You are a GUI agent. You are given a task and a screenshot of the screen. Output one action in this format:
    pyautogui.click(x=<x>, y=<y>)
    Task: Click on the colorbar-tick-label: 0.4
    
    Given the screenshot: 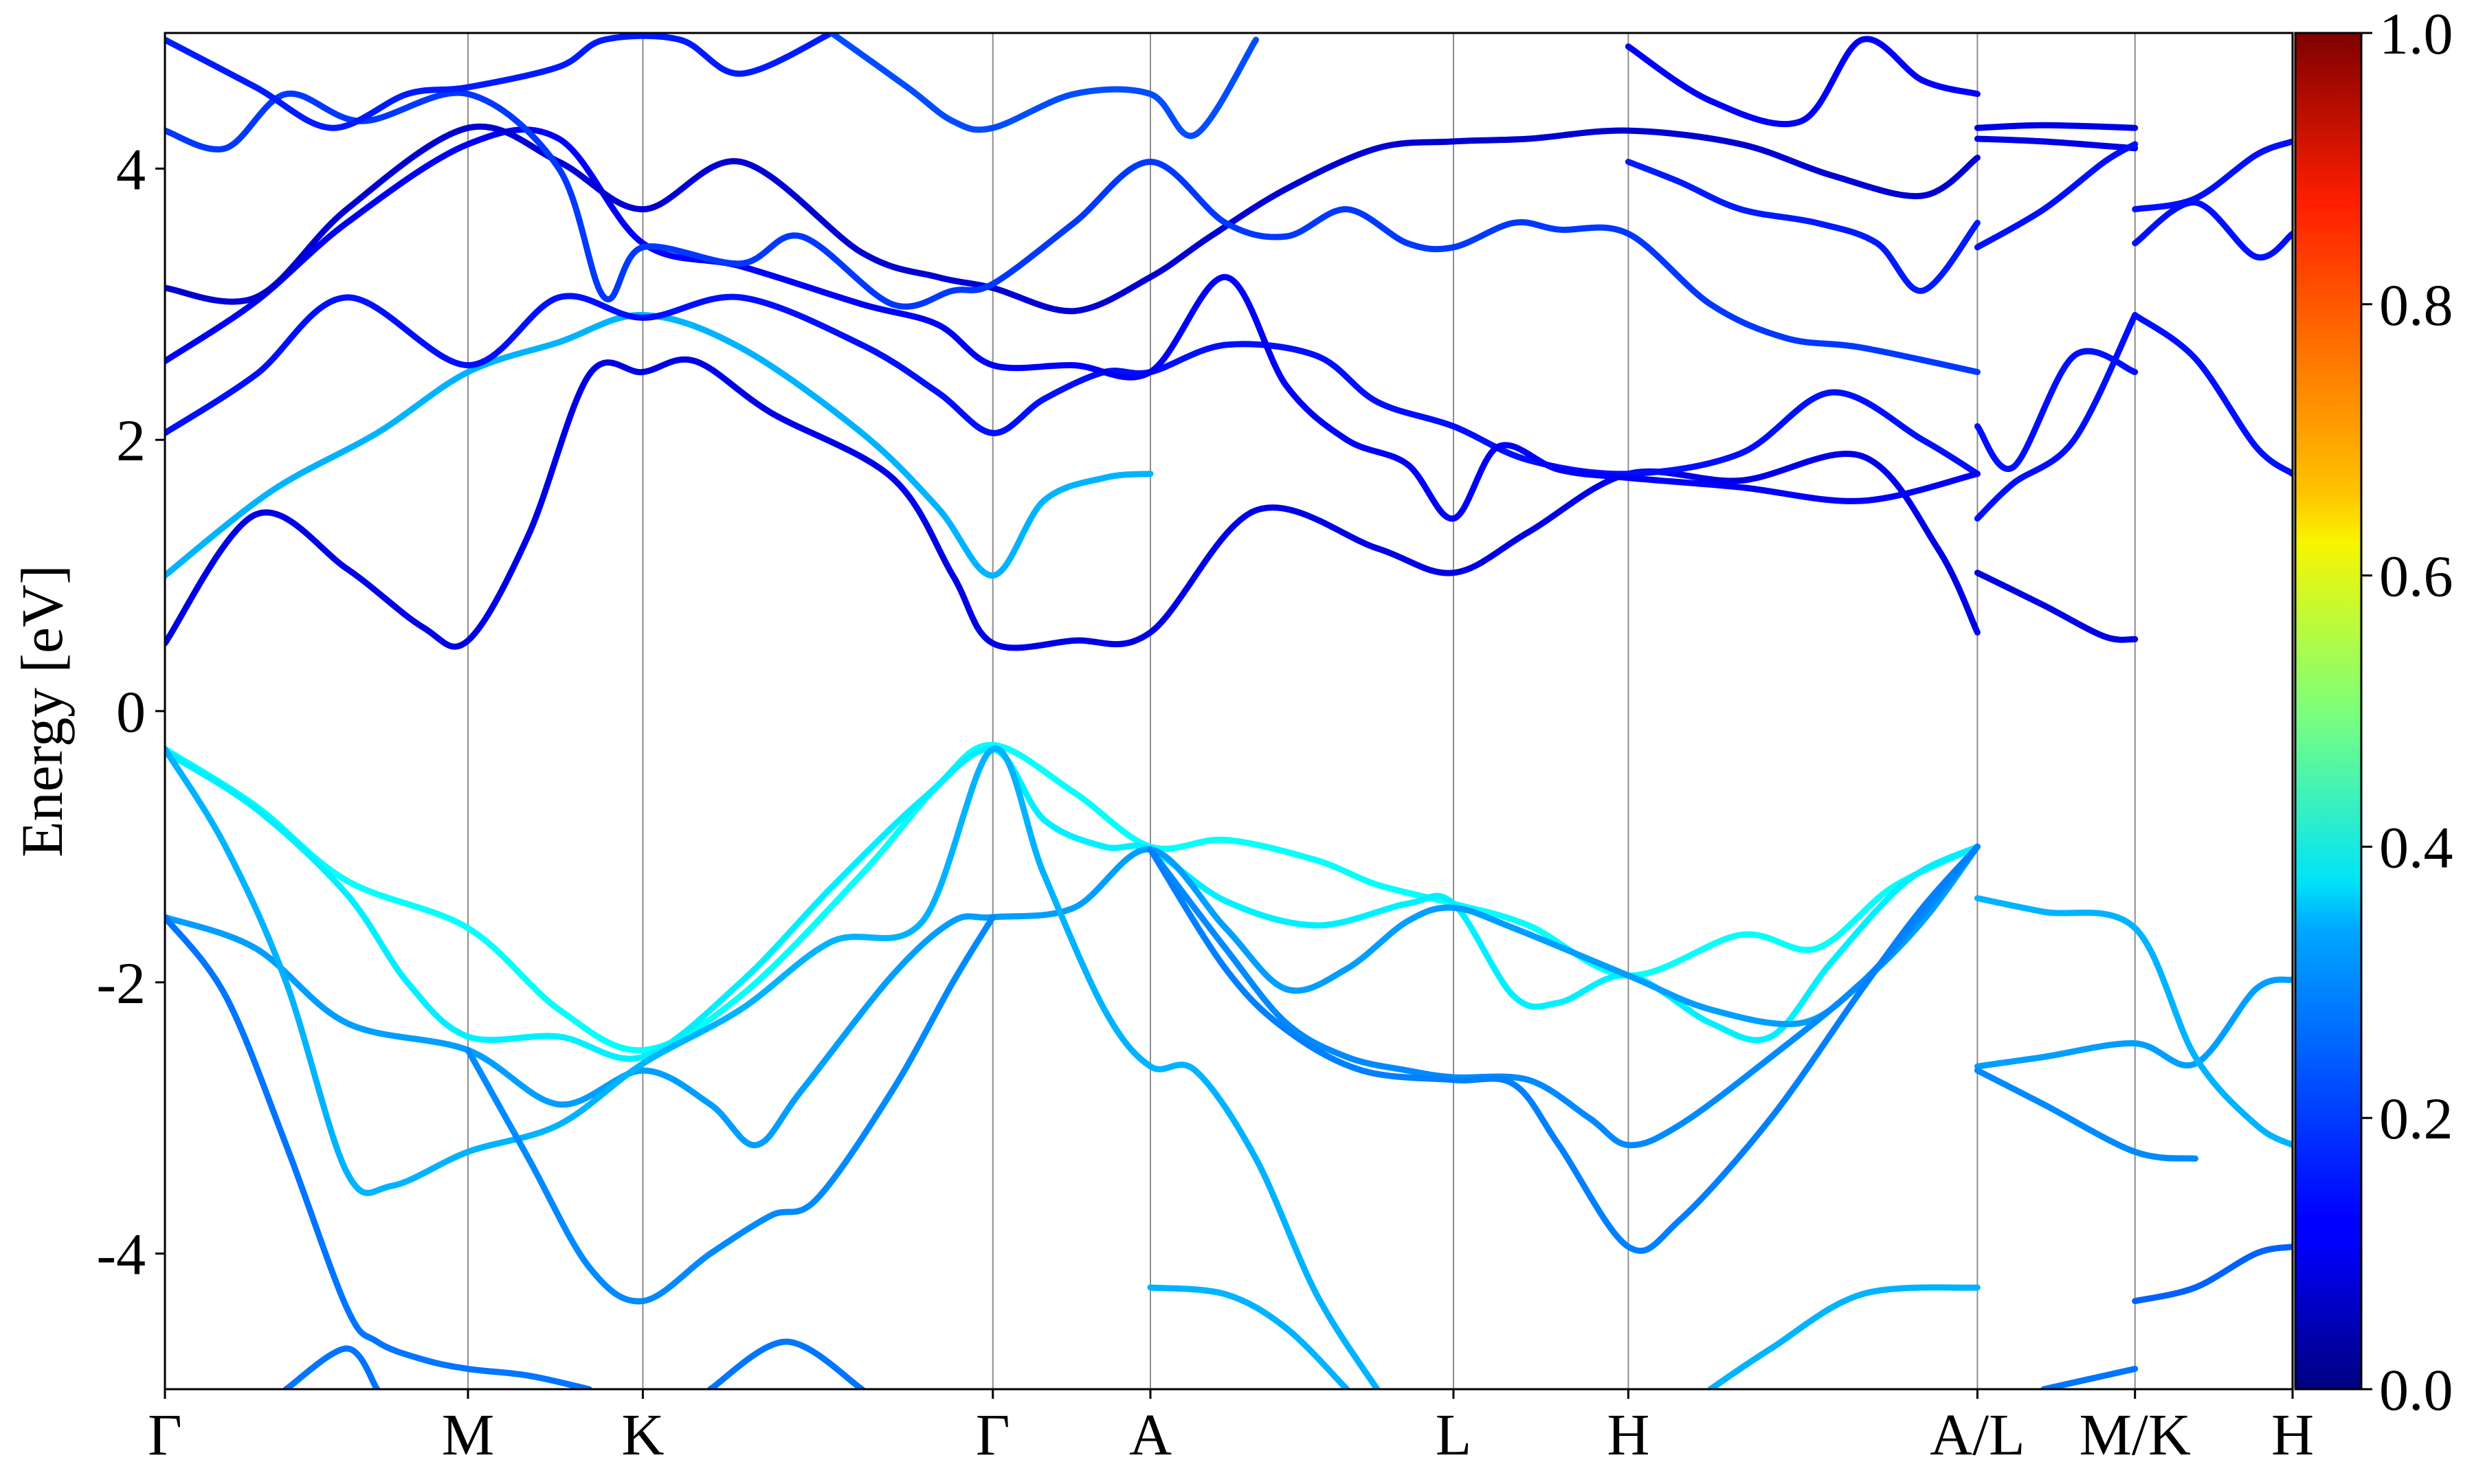 What is the action you would take?
    pyautogui.click(x=2416, y=847)
    